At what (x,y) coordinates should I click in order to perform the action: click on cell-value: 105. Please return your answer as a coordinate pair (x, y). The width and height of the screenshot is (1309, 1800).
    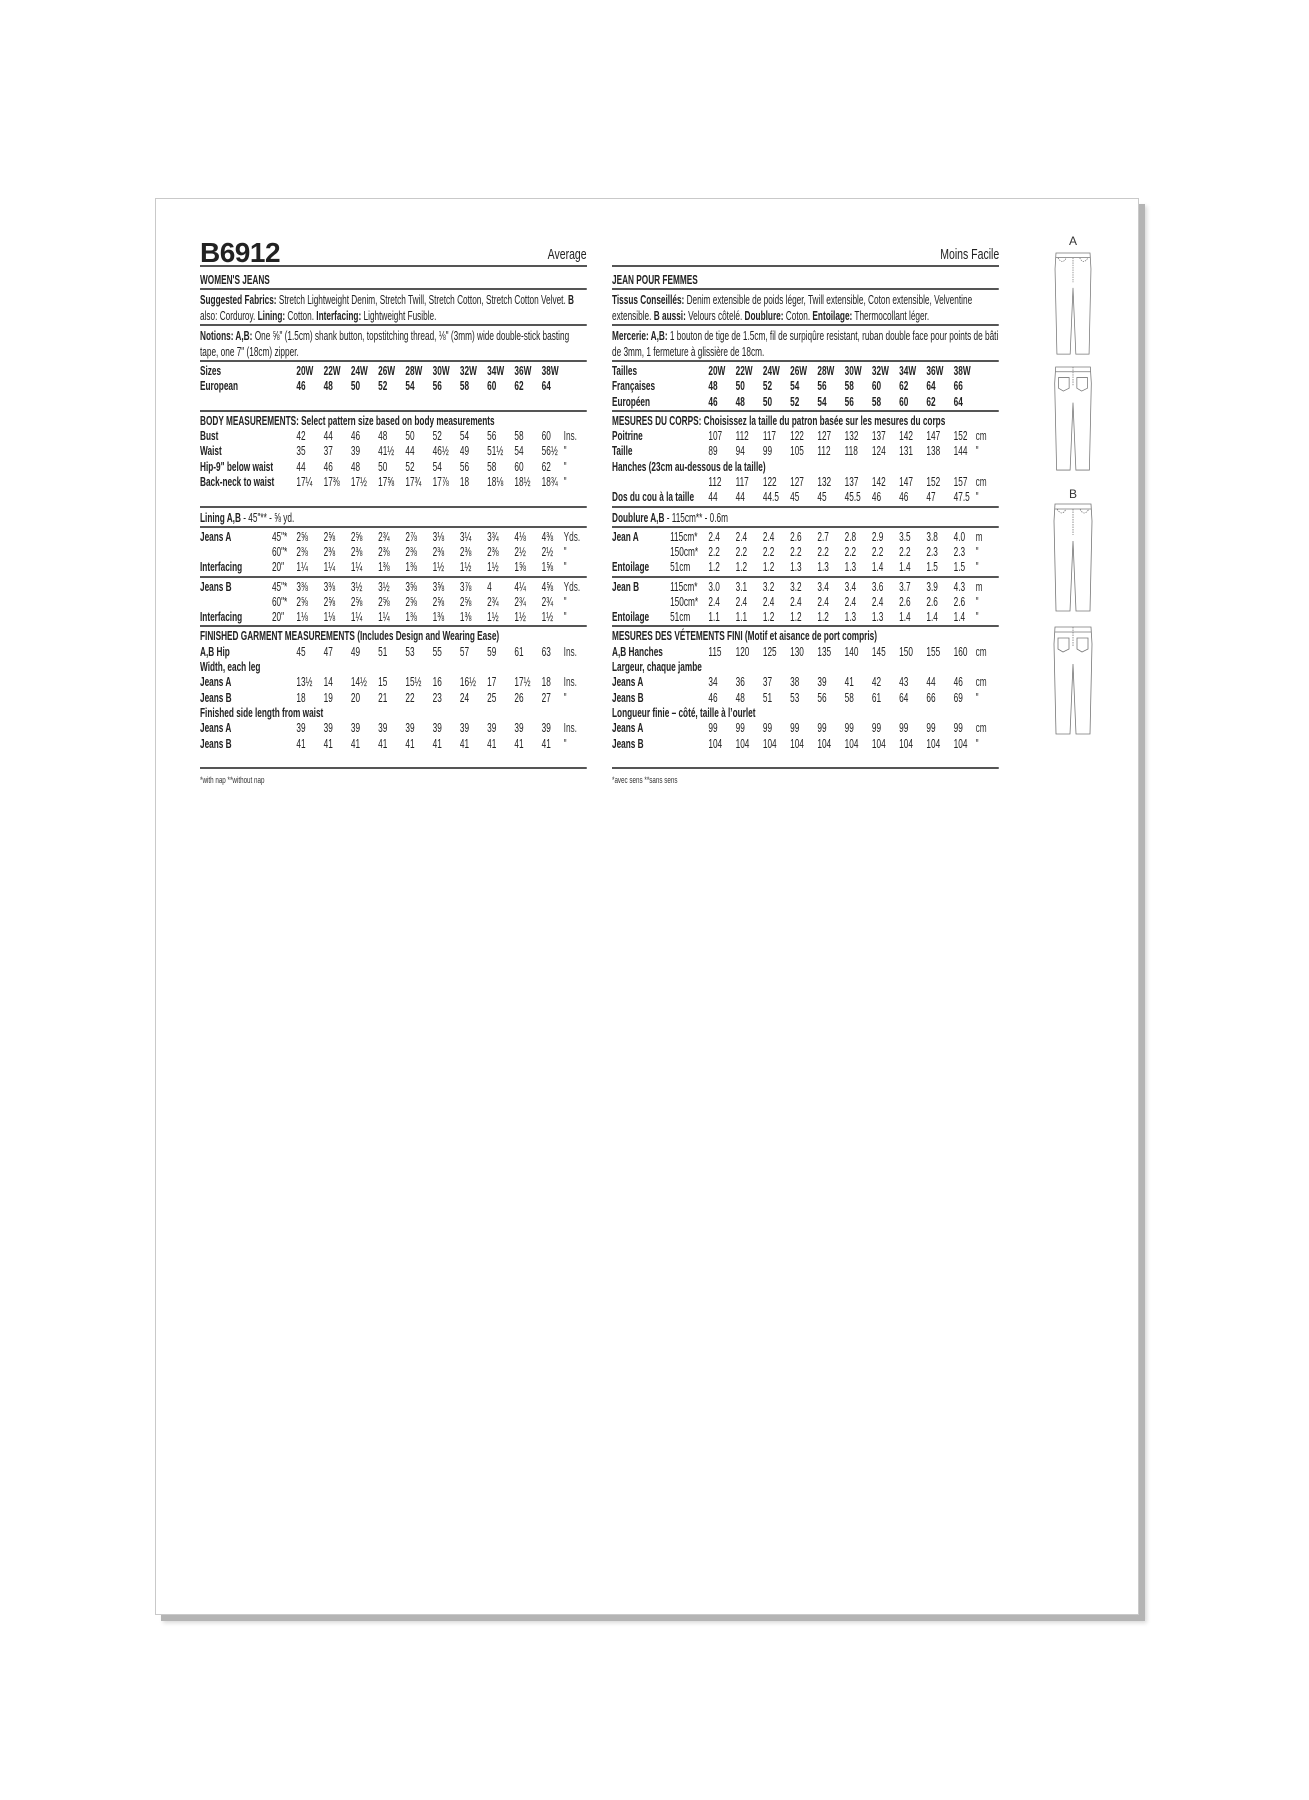
    Looking at the image, I should click on (797, 451).